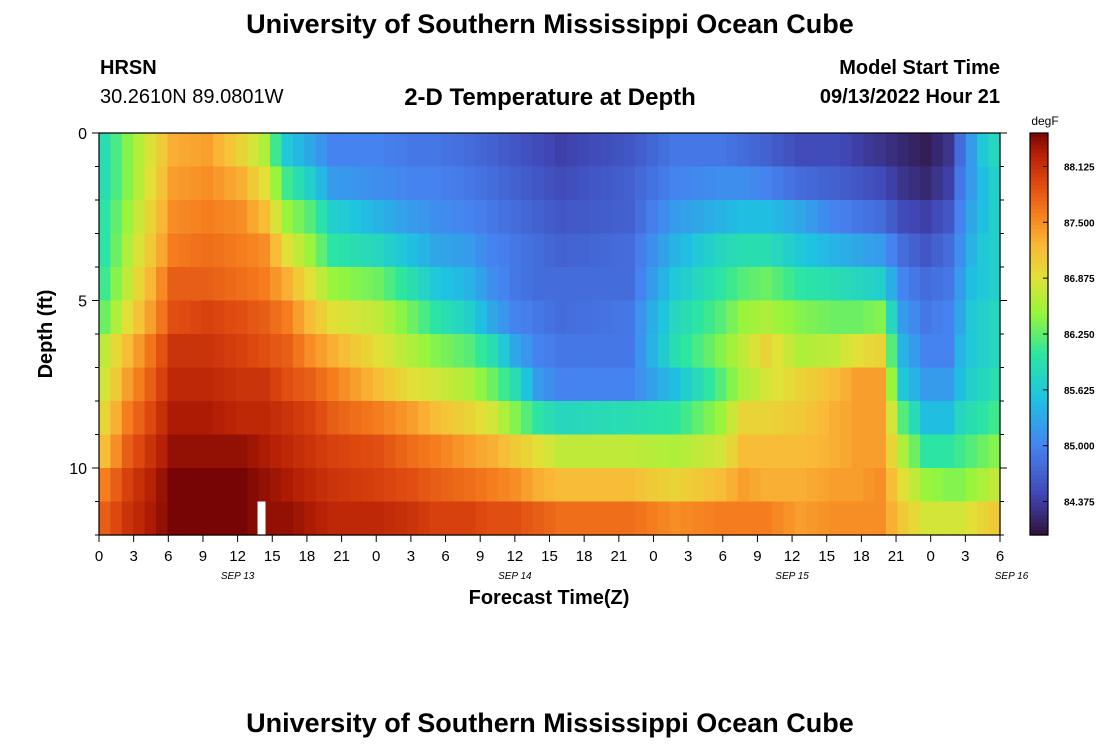 This screenshot has height=750, width=1100. What do you see at coordinates (133, 556) in the screenshot?
I see `x-tick-label: 3` at bounding box center [133, 556].